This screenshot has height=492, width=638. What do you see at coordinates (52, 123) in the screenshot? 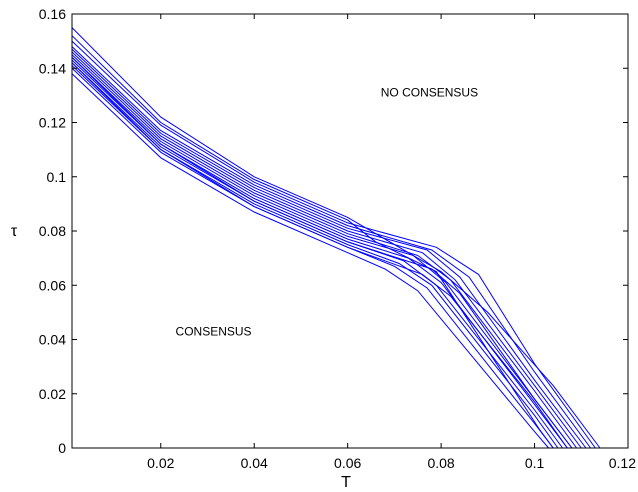
I see `y-tick-label: 0.12` at bounding box center [52, 123].